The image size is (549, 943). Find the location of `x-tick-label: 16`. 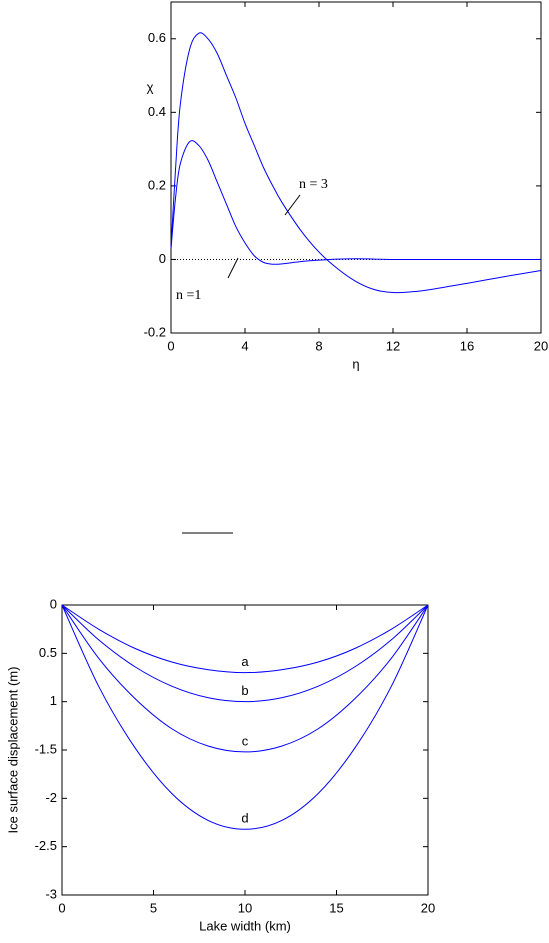

x-tick-label: 16 is located at coordinates (467, 345).